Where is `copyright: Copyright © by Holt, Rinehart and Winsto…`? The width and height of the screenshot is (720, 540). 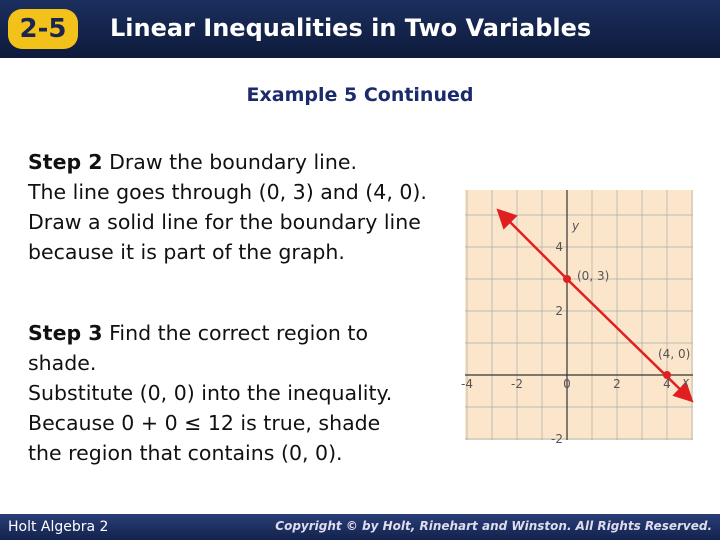
copyright: Copyright © by Holt, Rinehart and Winsto… is located at coordinates (493, 526).